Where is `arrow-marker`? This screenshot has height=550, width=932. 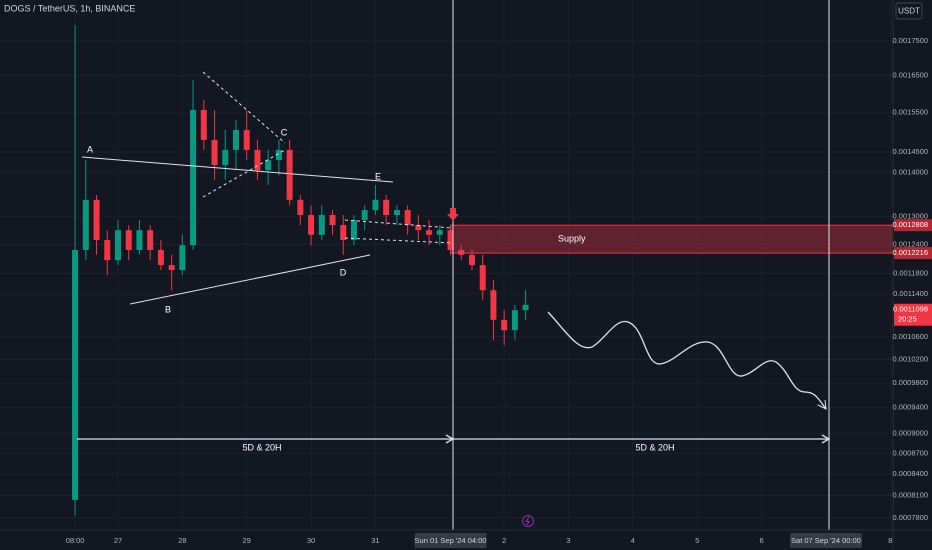
arrow-marker is located at coordinates (453, 214).